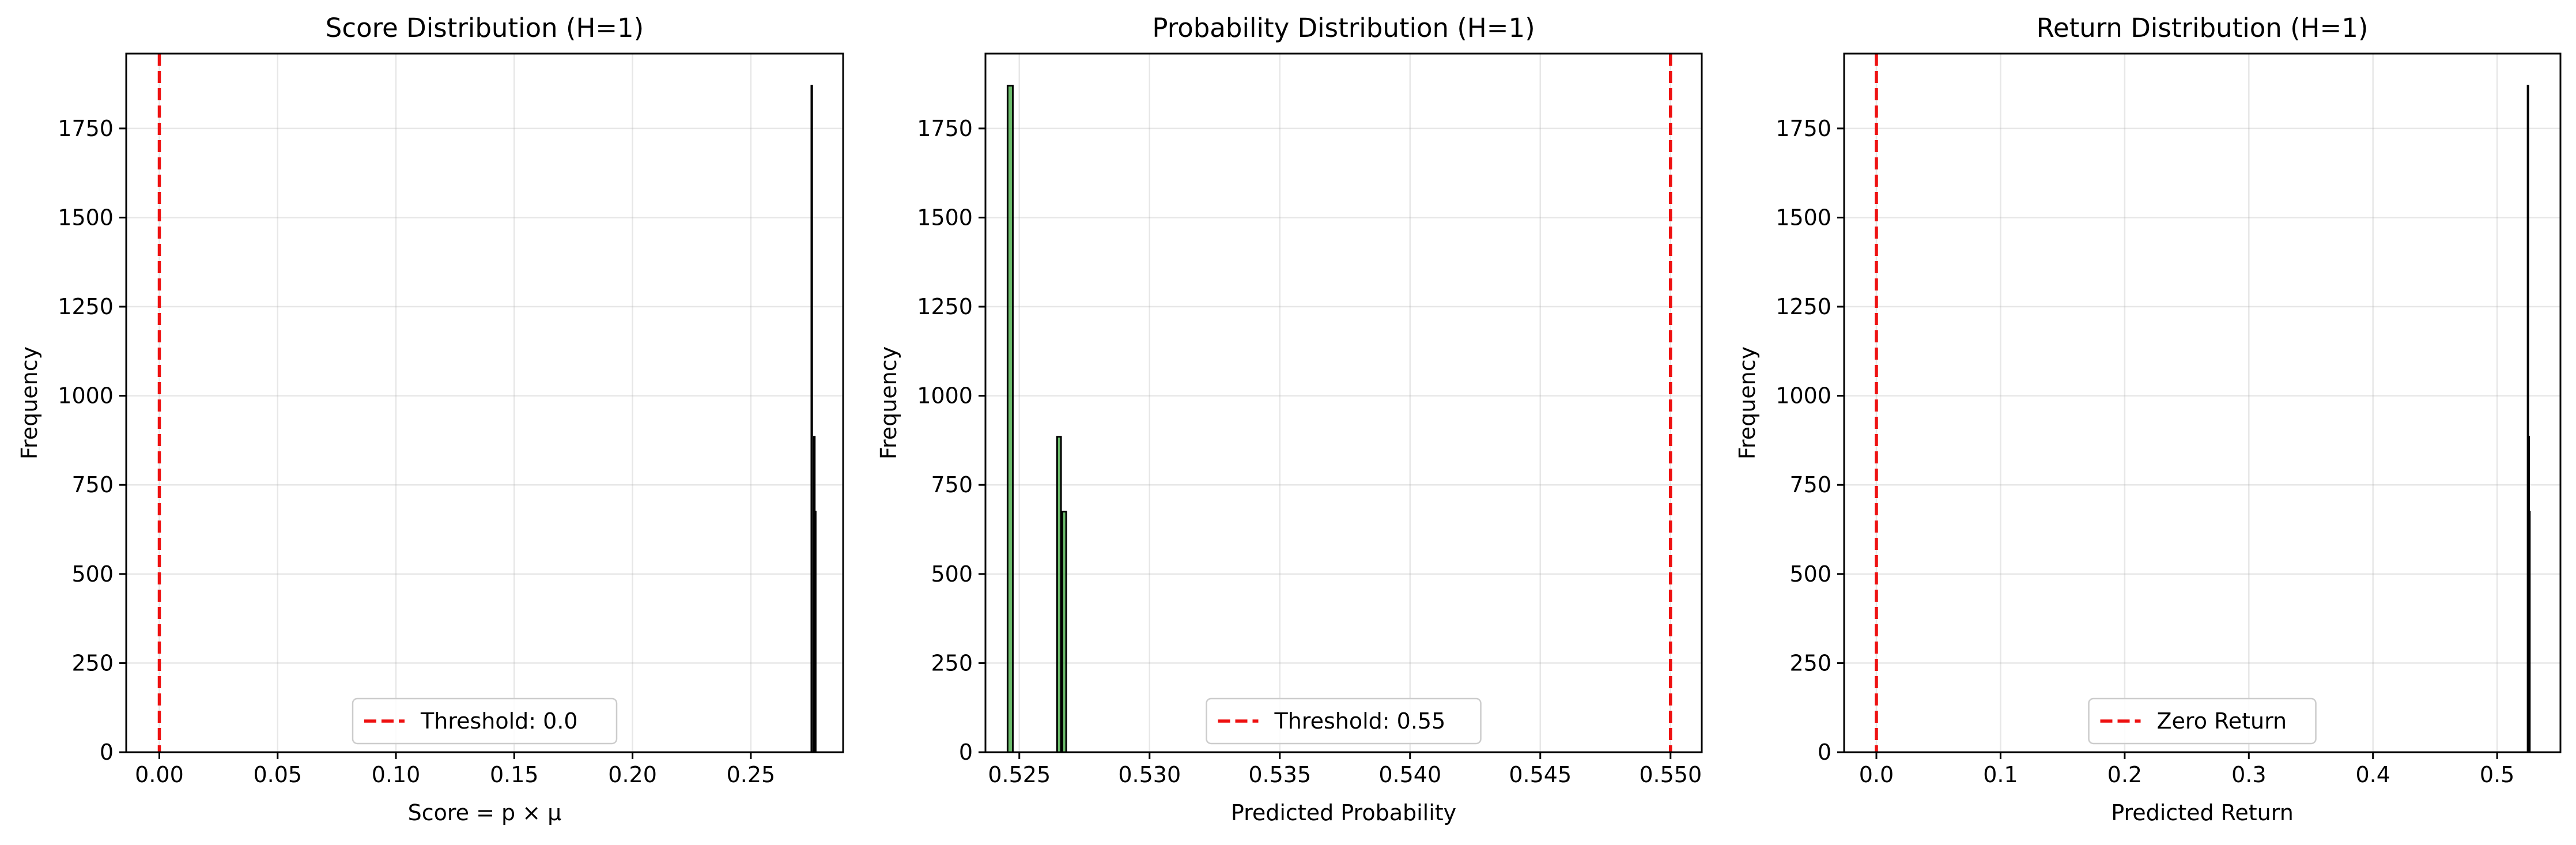  What do you see at coordinates (2202, 812) in the screenshot?
I see `x-axis-label: Predicted Return` at bounding box center [2202, 812].